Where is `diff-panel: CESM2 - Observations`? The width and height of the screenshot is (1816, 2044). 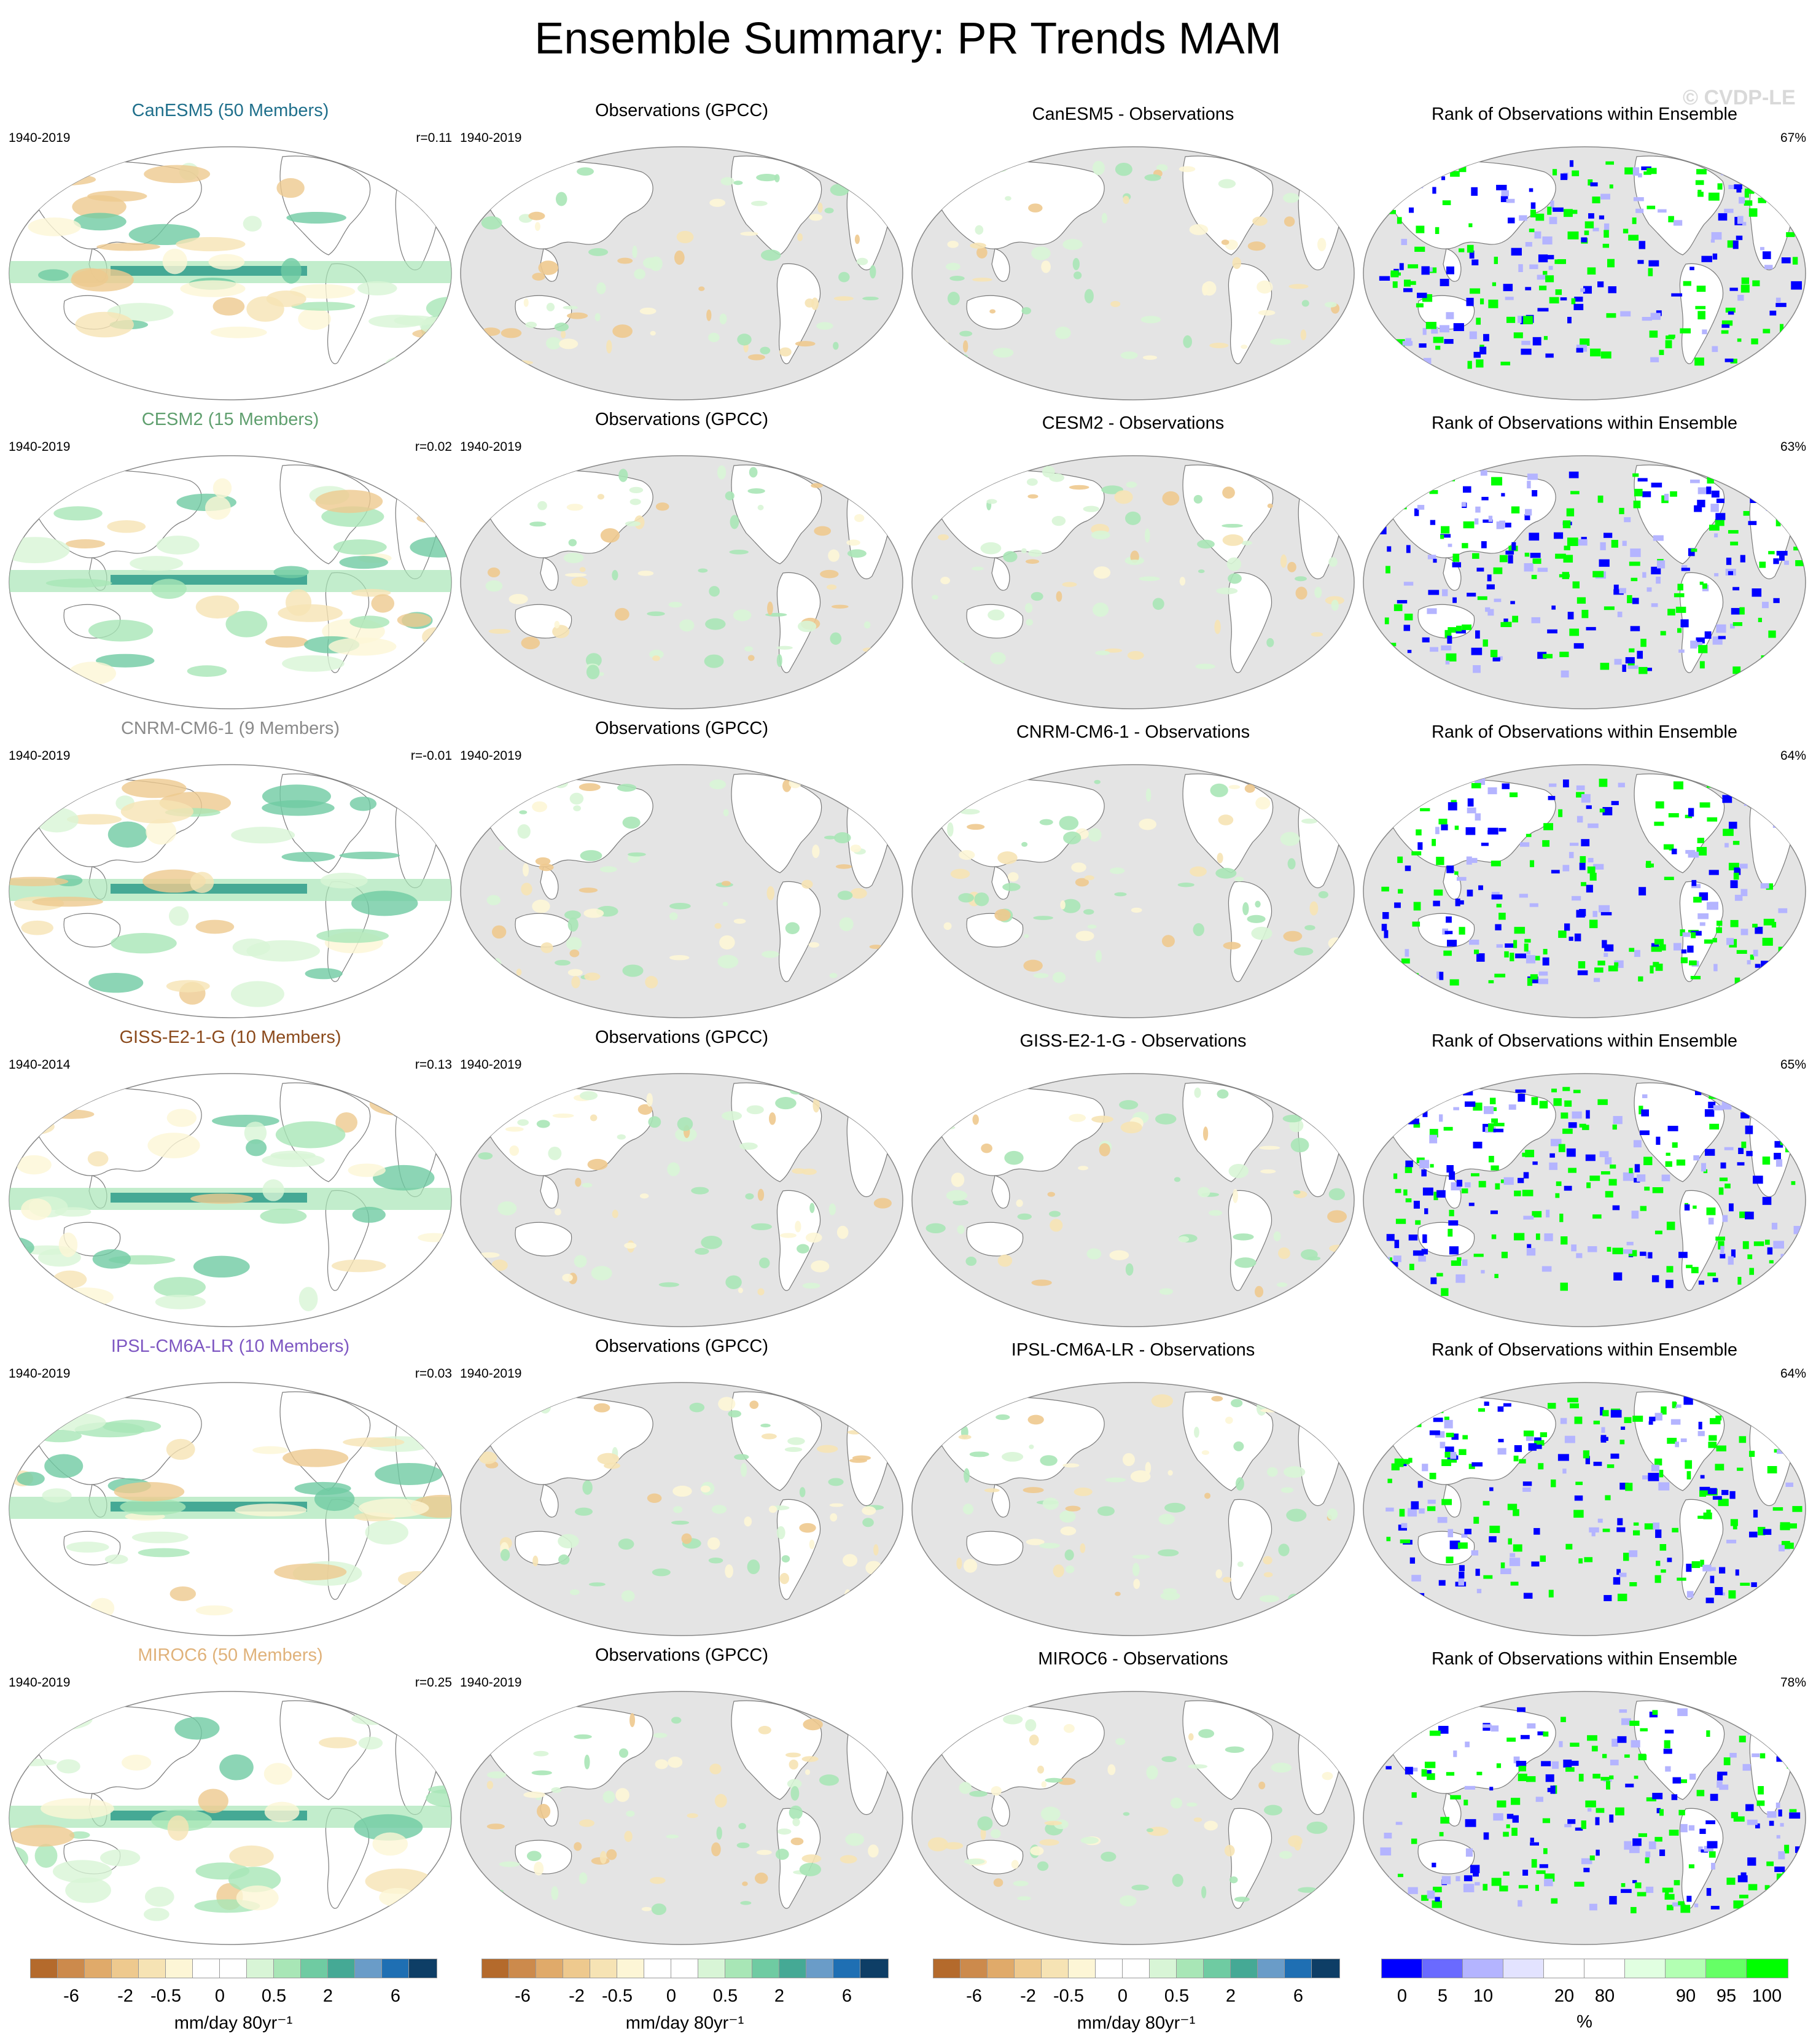
diff-panel: CESM2 - Observations is located at coordinates (1133, 557).